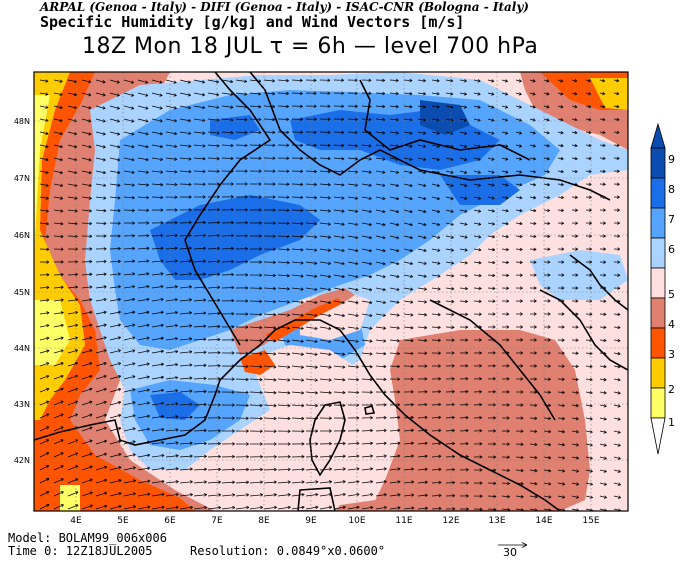 Image resolution: width=684 pixels, height=566 pixels. What do you see at coordinates (22, 121) in the screenshot?
I see `lat-label-48n: 48N` at bounding box center [22, 121].